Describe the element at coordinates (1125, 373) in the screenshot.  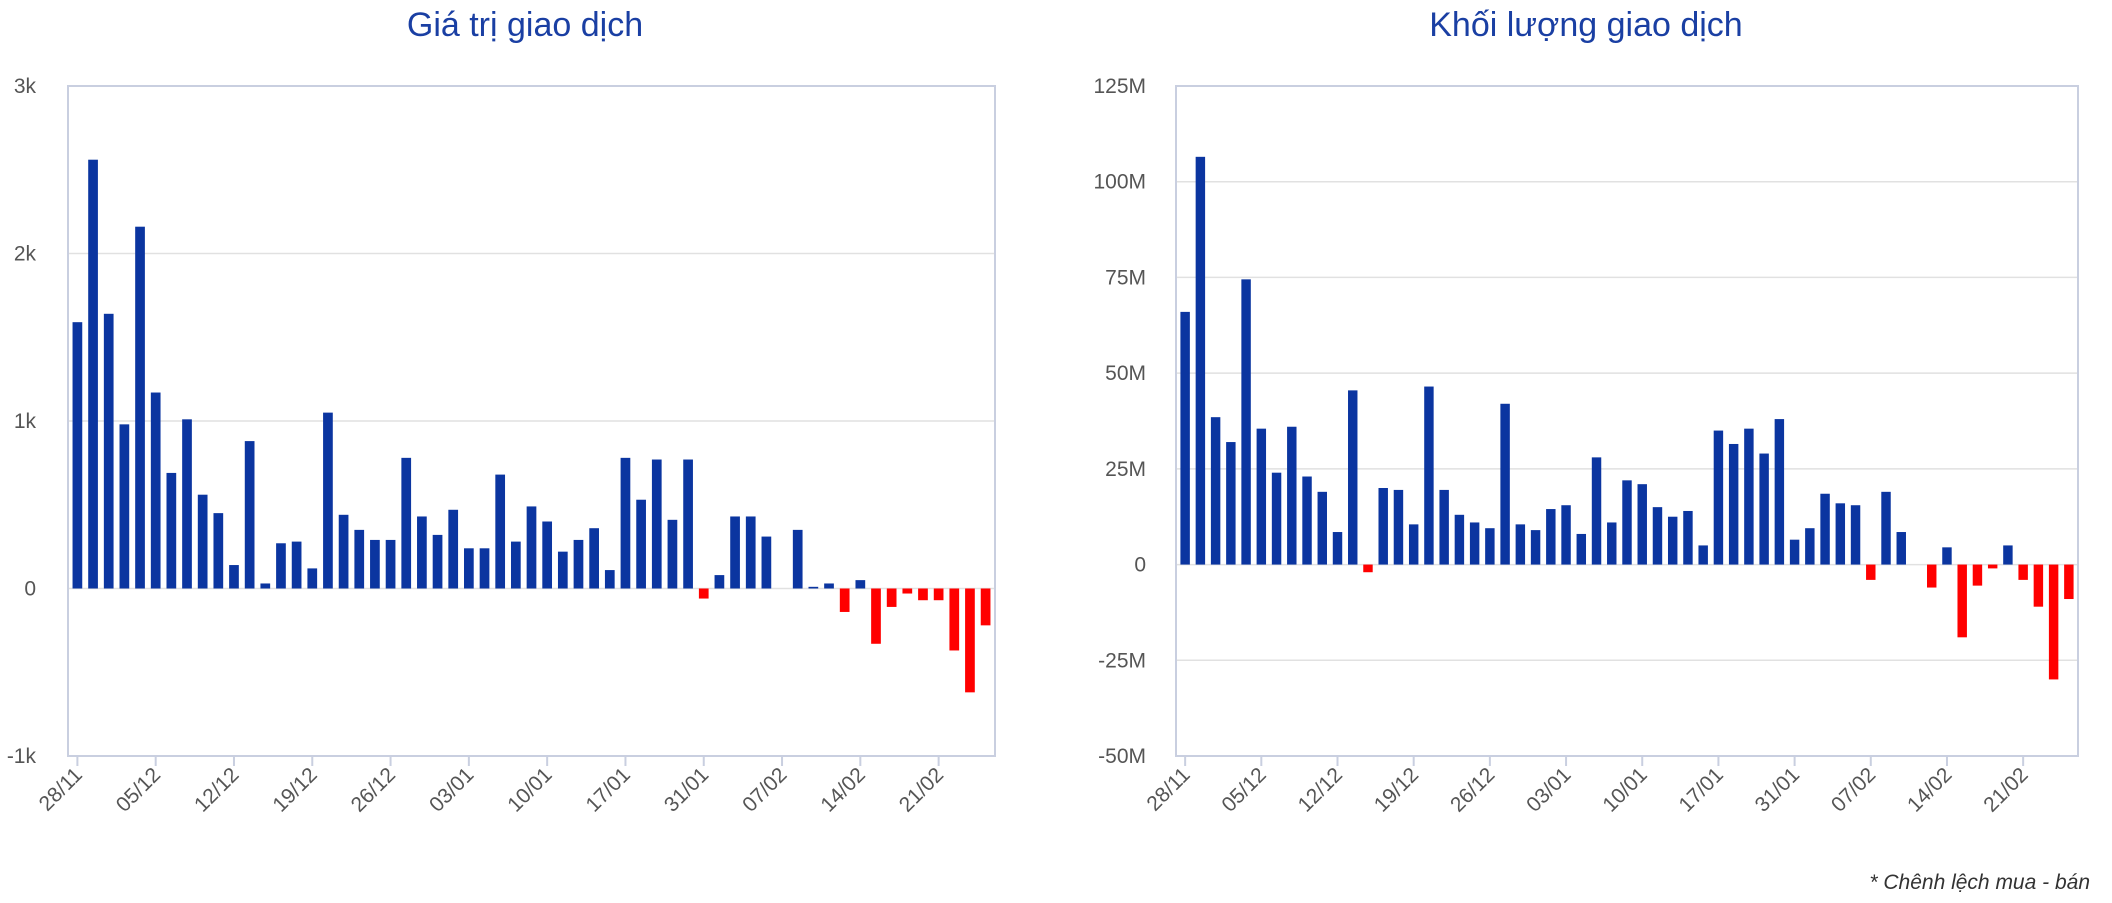
I see `y-tick-label: 50M` at that location.